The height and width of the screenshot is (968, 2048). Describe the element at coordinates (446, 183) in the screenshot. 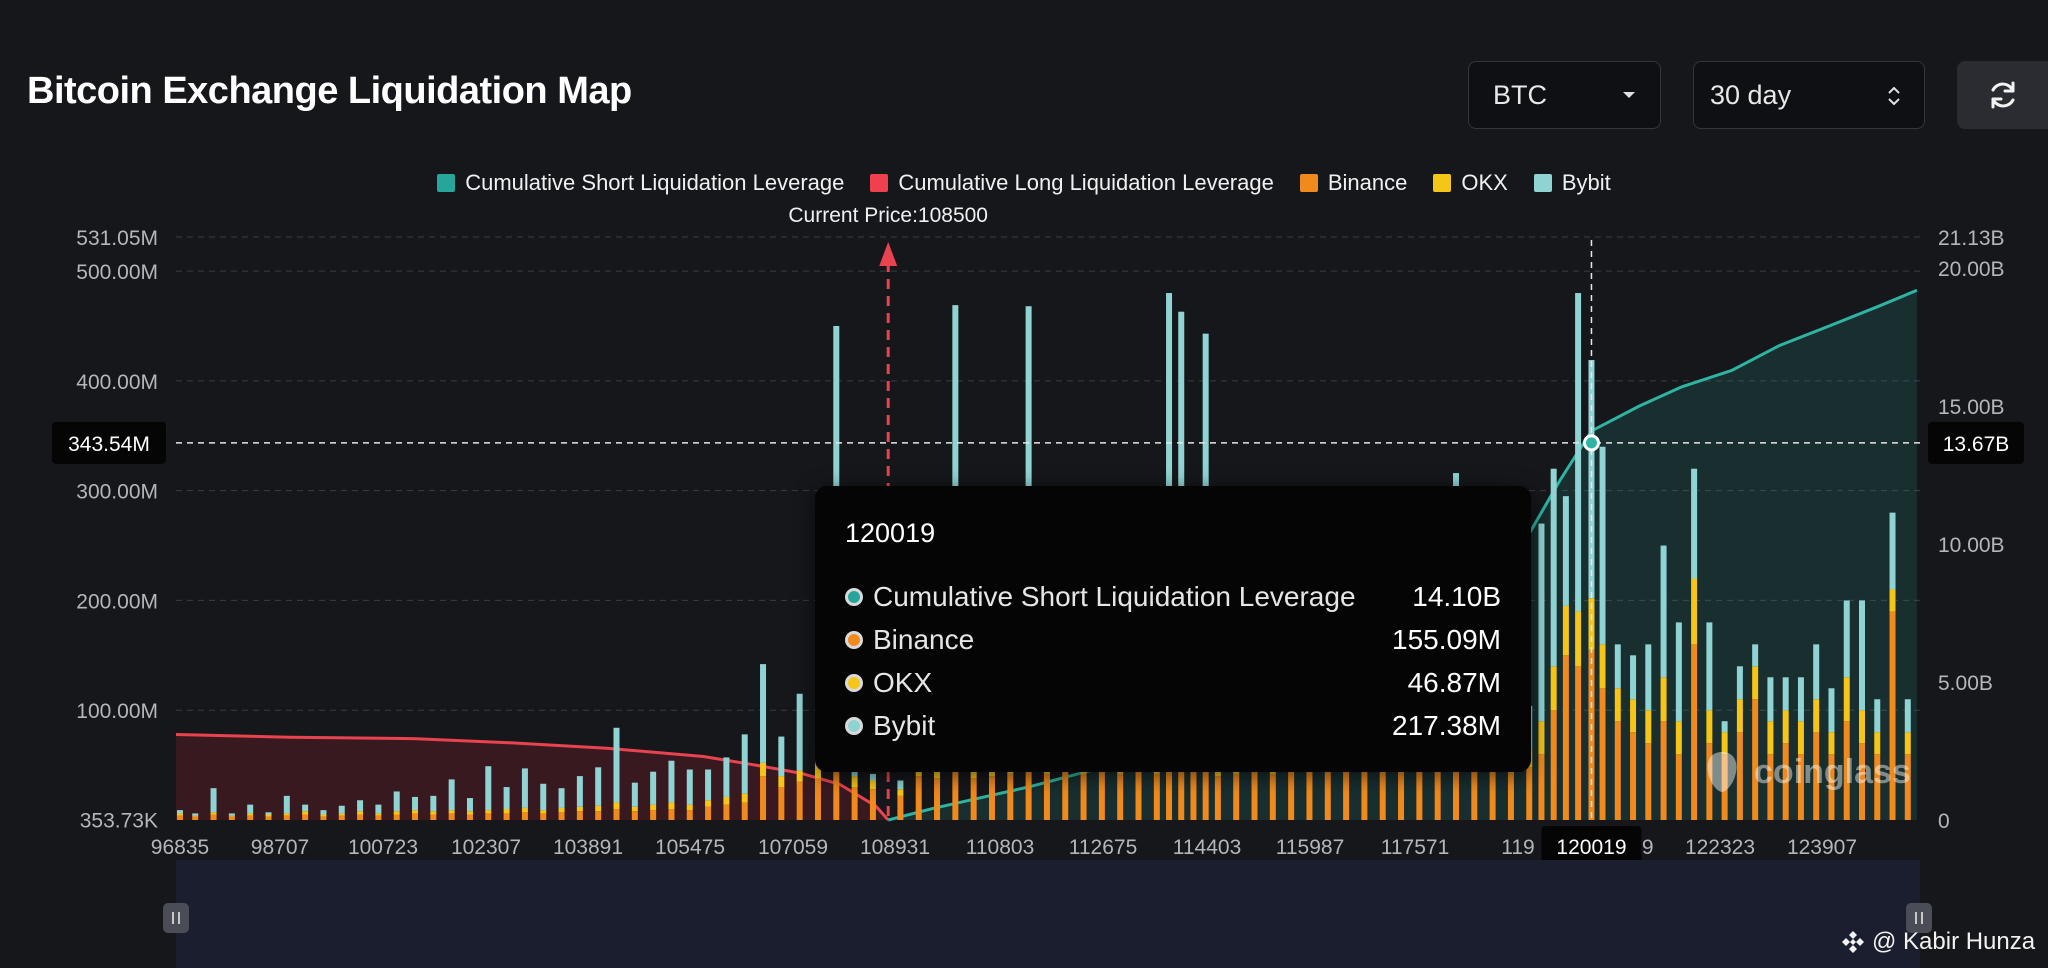

I see `legend-swatch` at that location.